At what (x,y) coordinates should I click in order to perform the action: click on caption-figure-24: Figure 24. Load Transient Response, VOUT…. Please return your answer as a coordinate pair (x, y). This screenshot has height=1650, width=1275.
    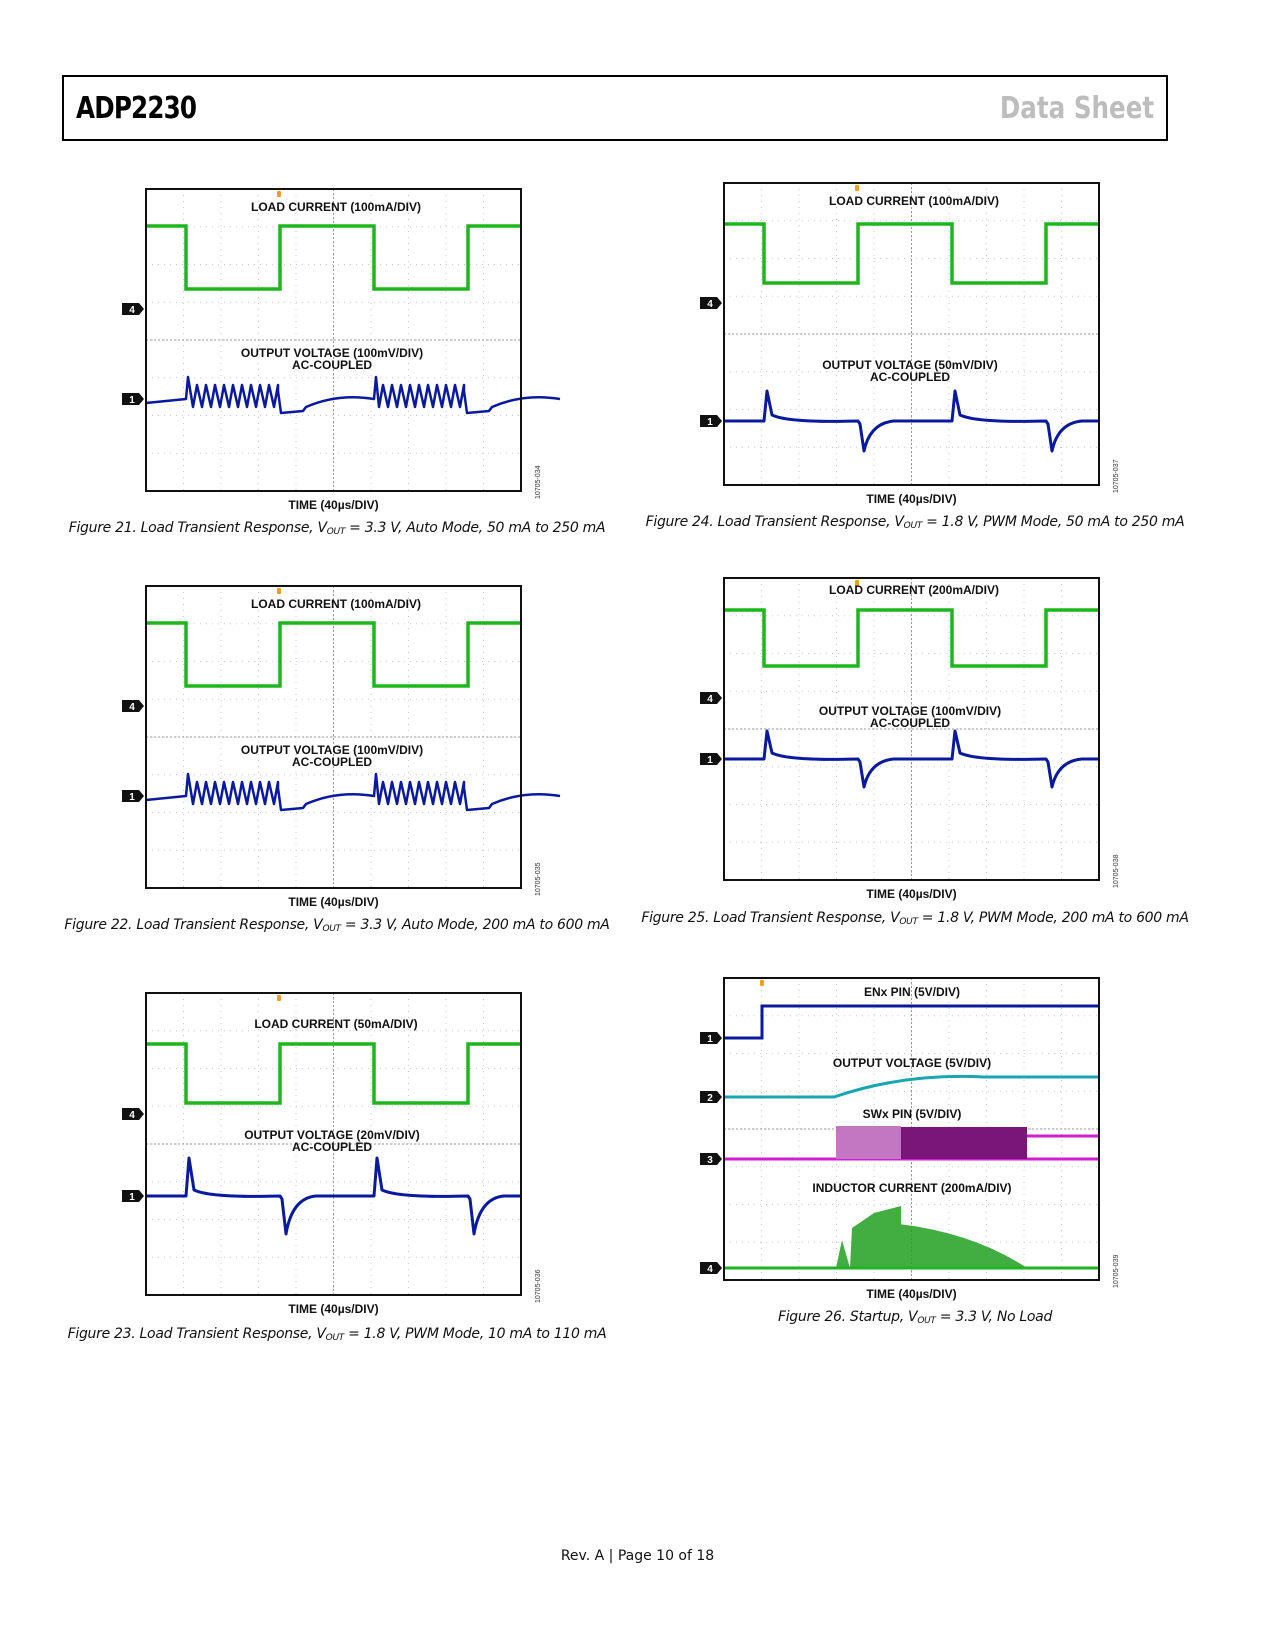
    Looking at the image, I should click on (915, 522).